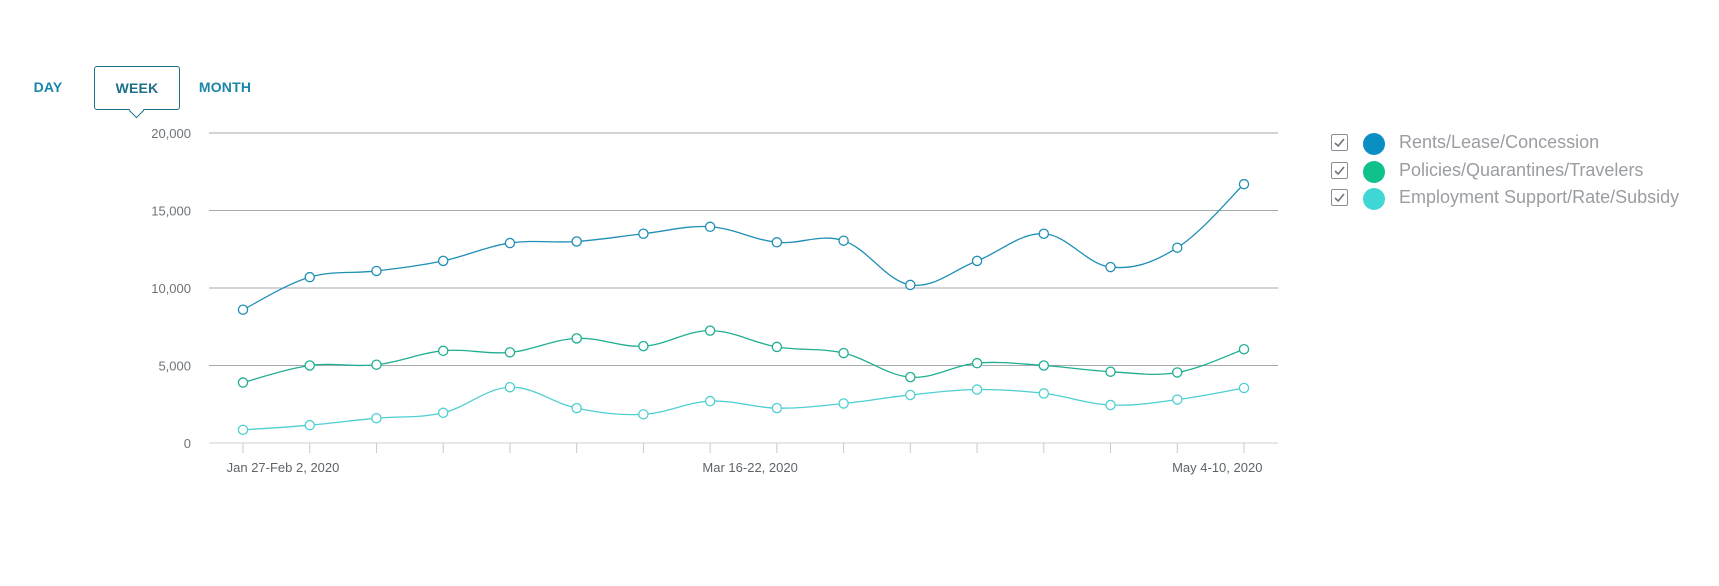 This screenshot has height=586, width=1719. I want to click on y-tick-label: 5,000, so click(174, 366).